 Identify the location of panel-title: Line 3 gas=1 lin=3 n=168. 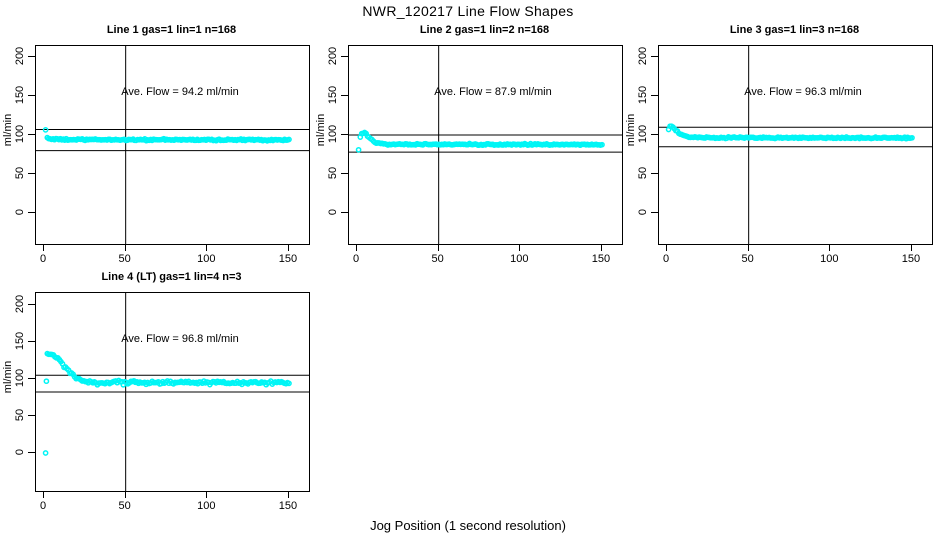
(794, 30).